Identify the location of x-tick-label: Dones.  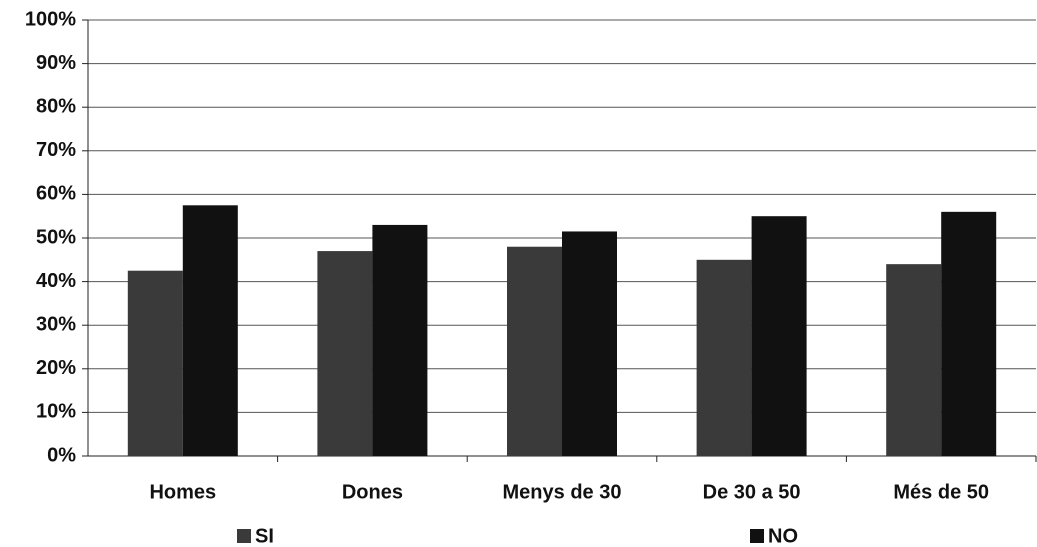
(372, 492).